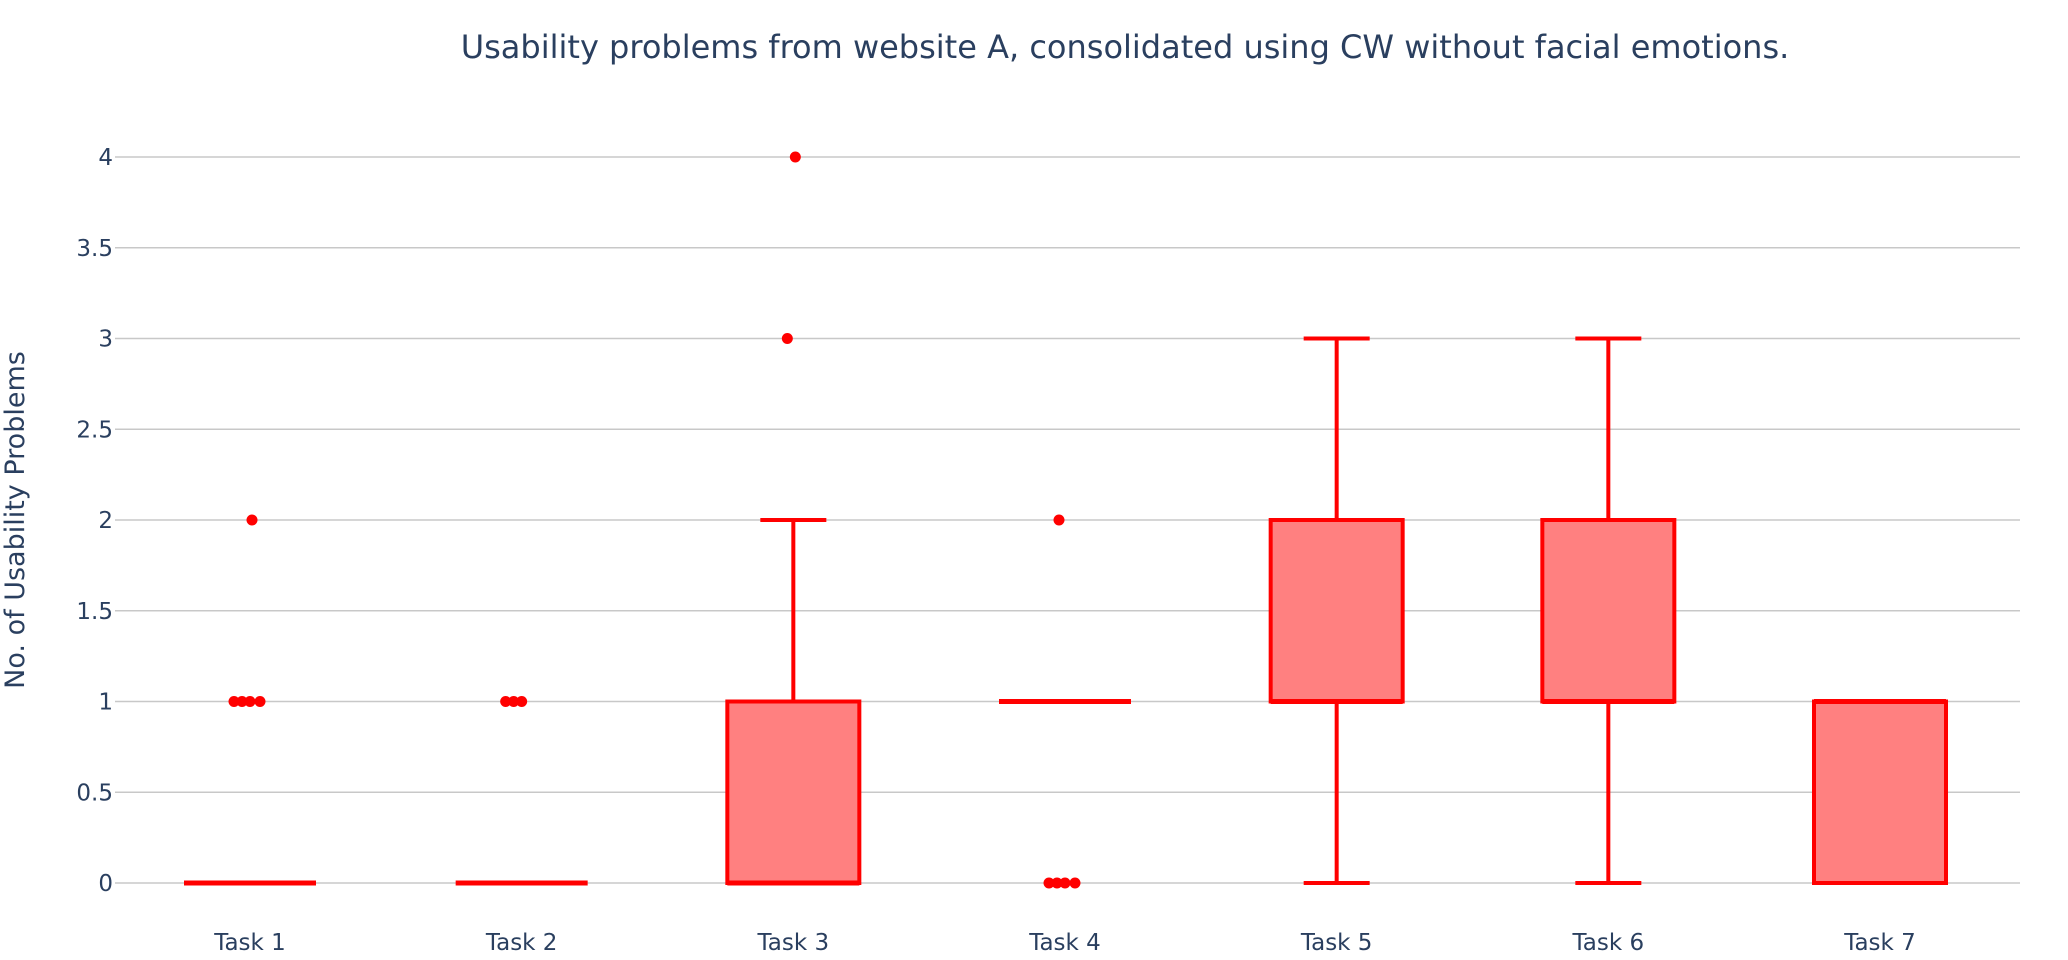 The image size is (2068, 960). I want to click on y-tick-label: 1, so click(105, 703).